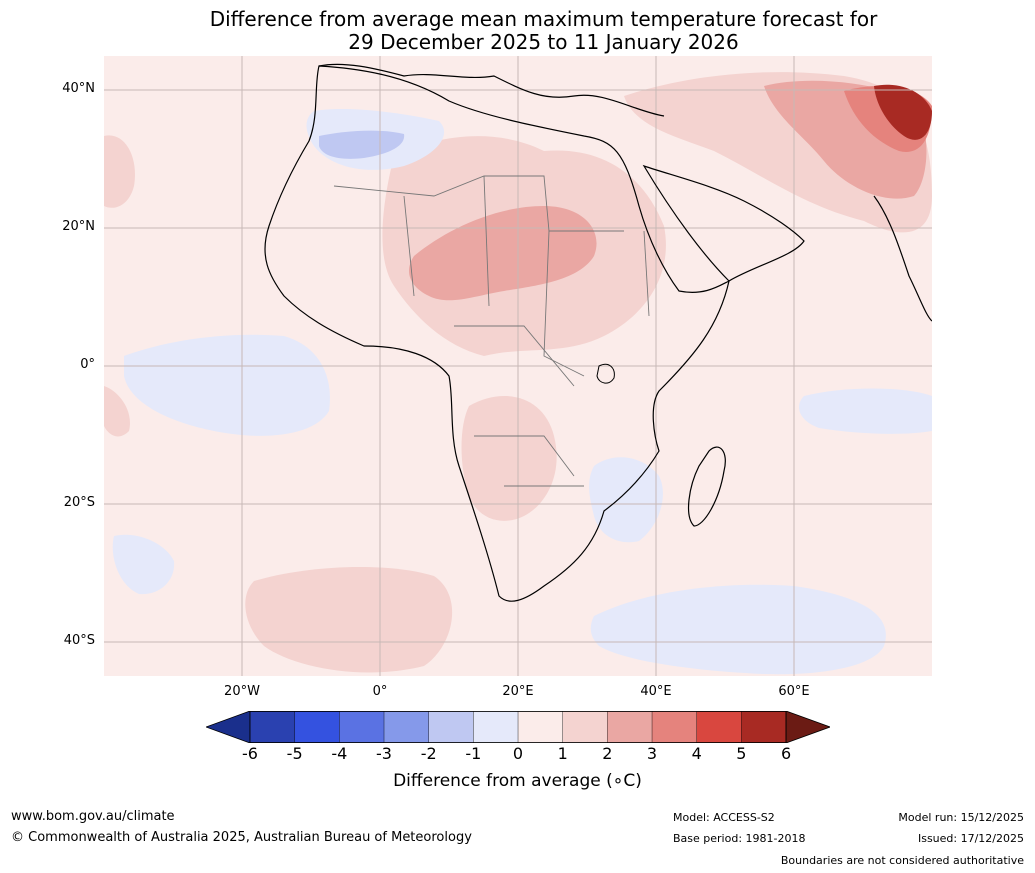  What do you see at coordinates (380, 691) in the screenshot?
I see `lon-label-0: 0°` at bounding box center [380, 691].